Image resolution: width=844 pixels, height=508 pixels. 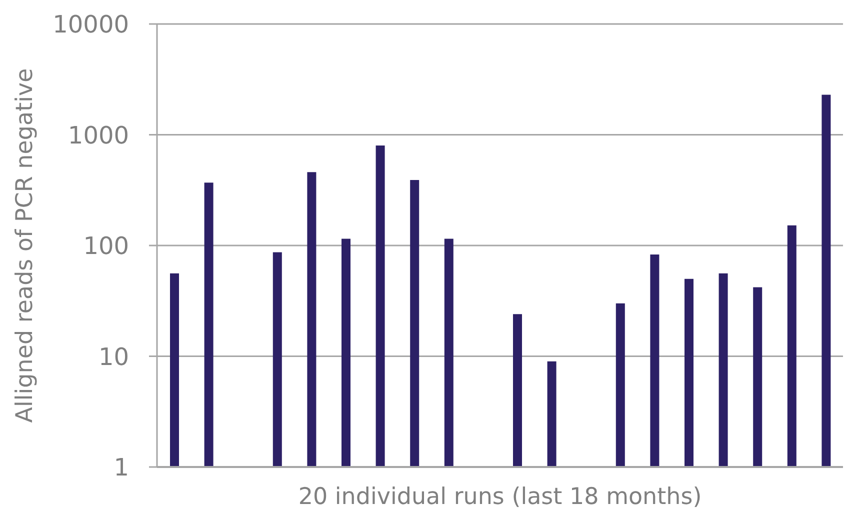 I want to click on y-tick-label: 10000, so click(x=90, y=24).